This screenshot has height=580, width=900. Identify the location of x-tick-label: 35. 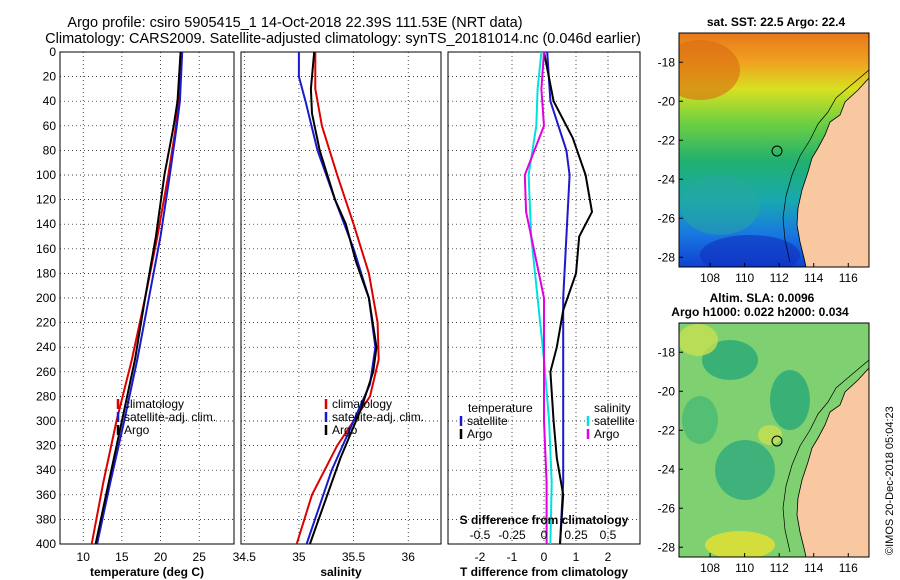
(299, 557).